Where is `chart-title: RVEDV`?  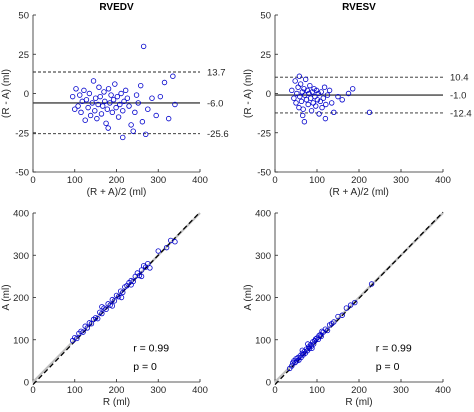 chart-title: RVEDV is located at coordinates (116, 7).